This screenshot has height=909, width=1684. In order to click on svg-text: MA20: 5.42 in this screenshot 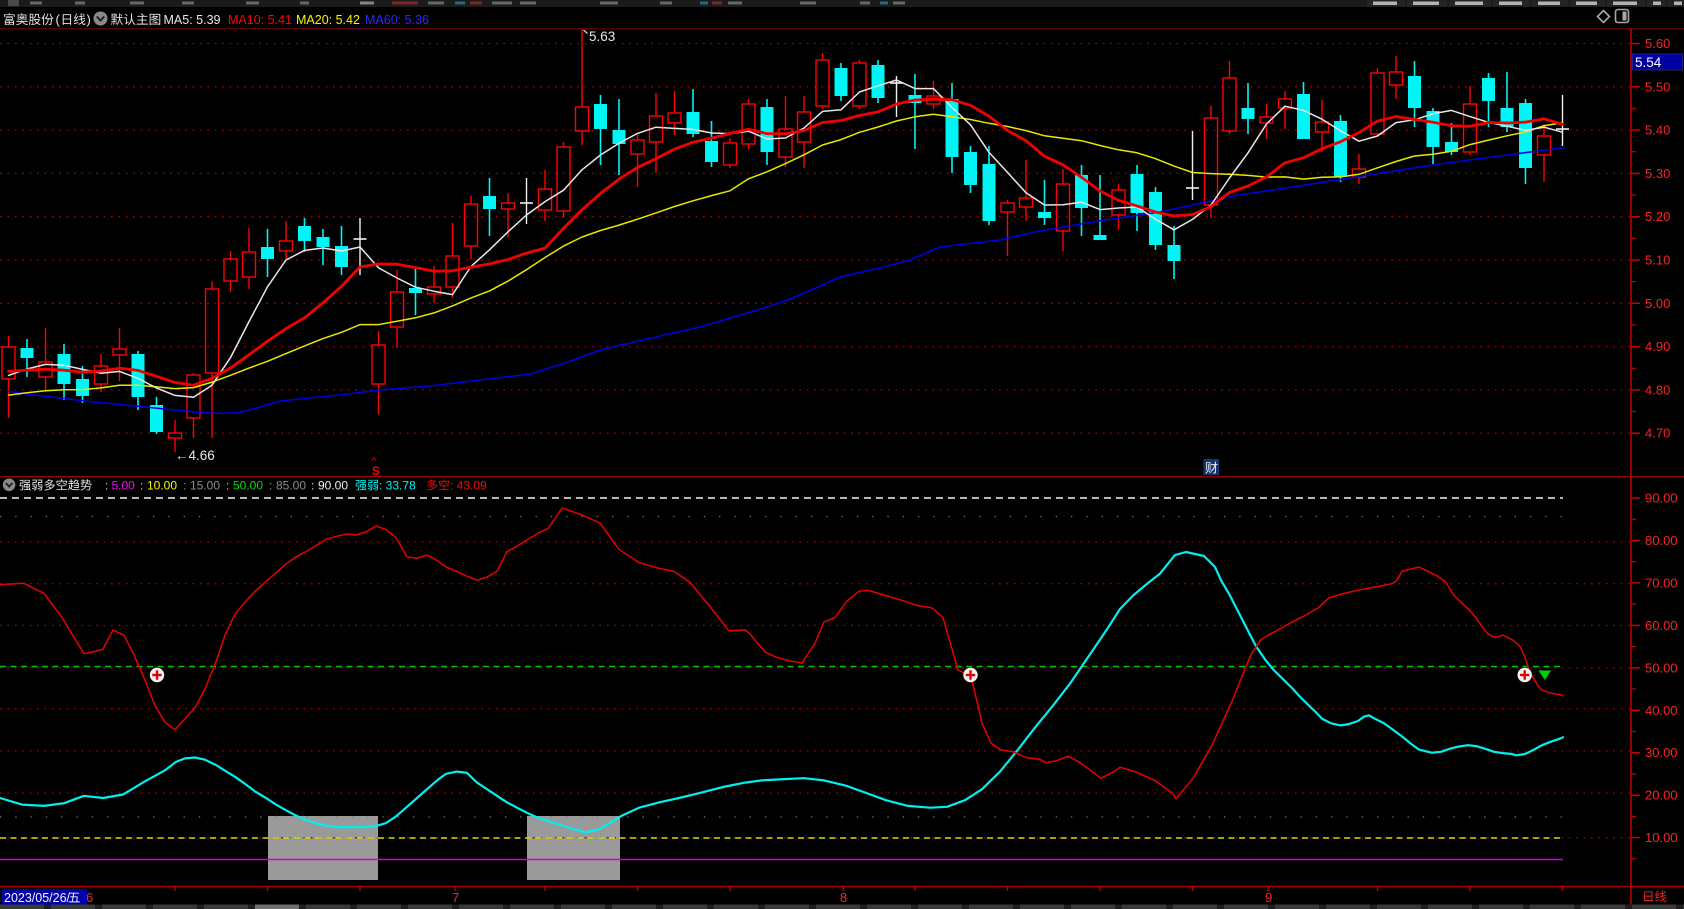, I will do `click(328, 20)`.